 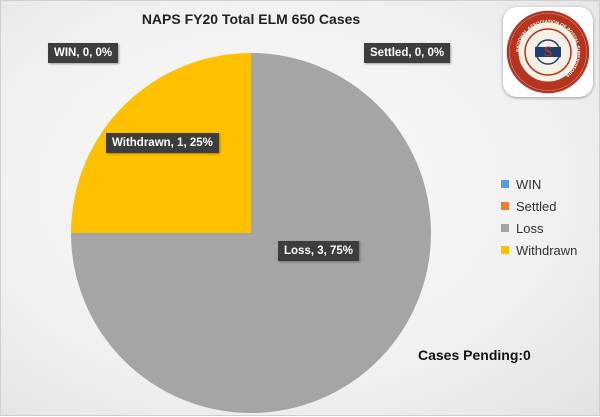 I want to click on legend-item-withdrawn: Withdrawn, so click(x=539, y=250).